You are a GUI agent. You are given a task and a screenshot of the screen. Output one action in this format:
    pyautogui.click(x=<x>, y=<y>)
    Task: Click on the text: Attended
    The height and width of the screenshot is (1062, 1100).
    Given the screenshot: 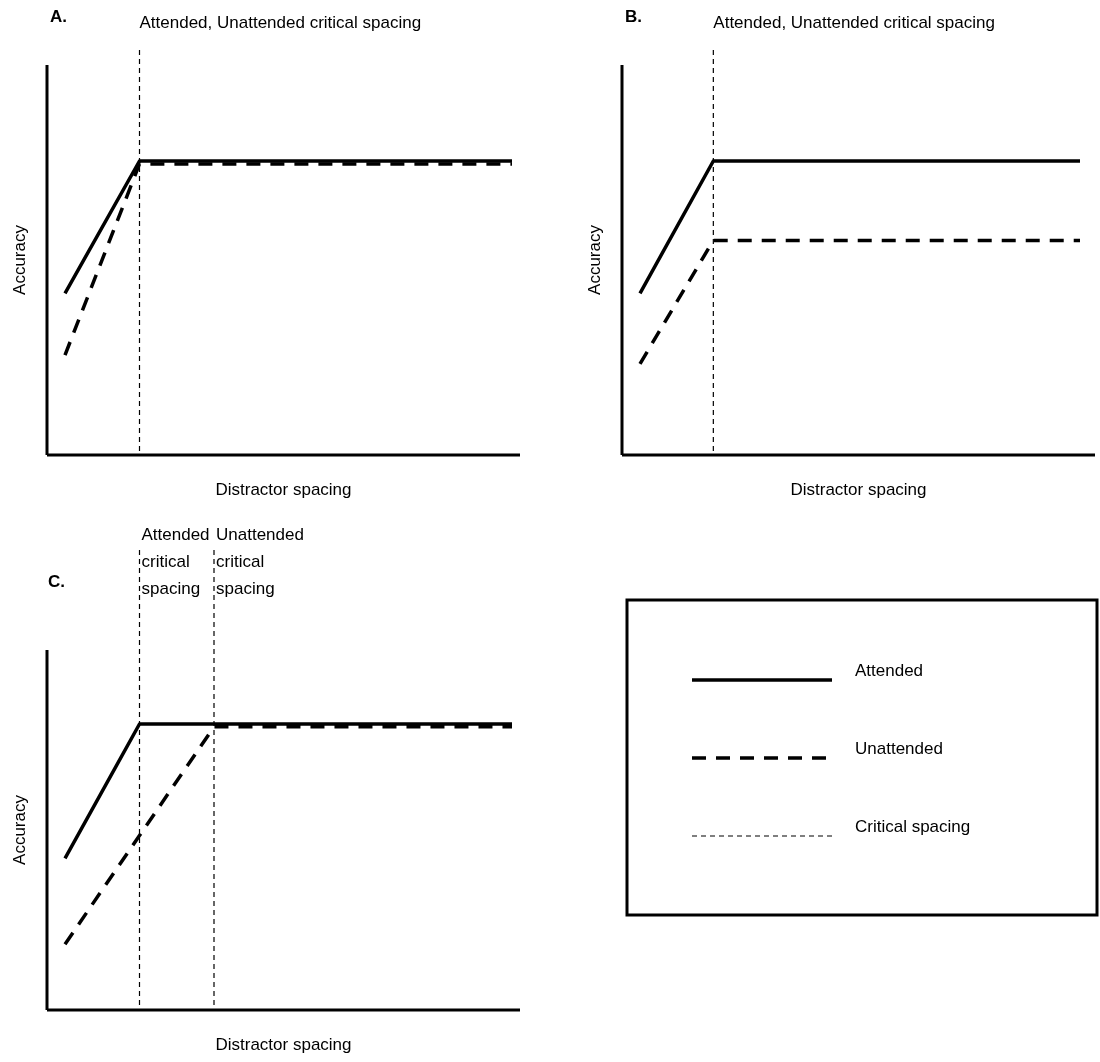 What is the action you would take?
    pyautogui.click(x=889, y=670)
    